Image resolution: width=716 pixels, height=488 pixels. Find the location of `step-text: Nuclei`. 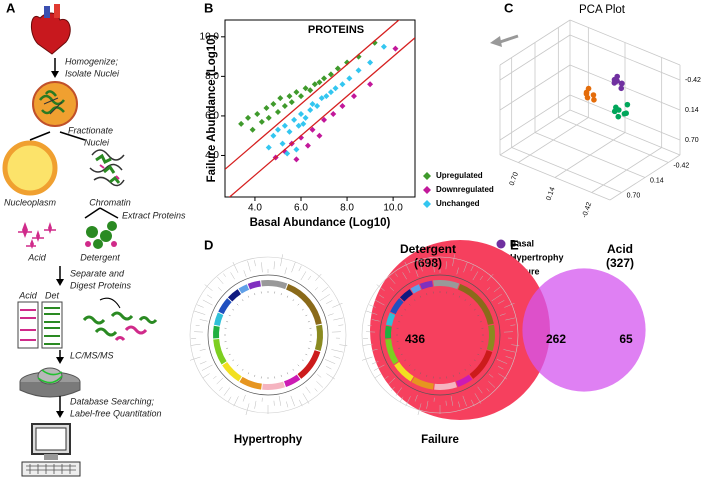

step-text: Nuclei is located at coordinates (97, 142).